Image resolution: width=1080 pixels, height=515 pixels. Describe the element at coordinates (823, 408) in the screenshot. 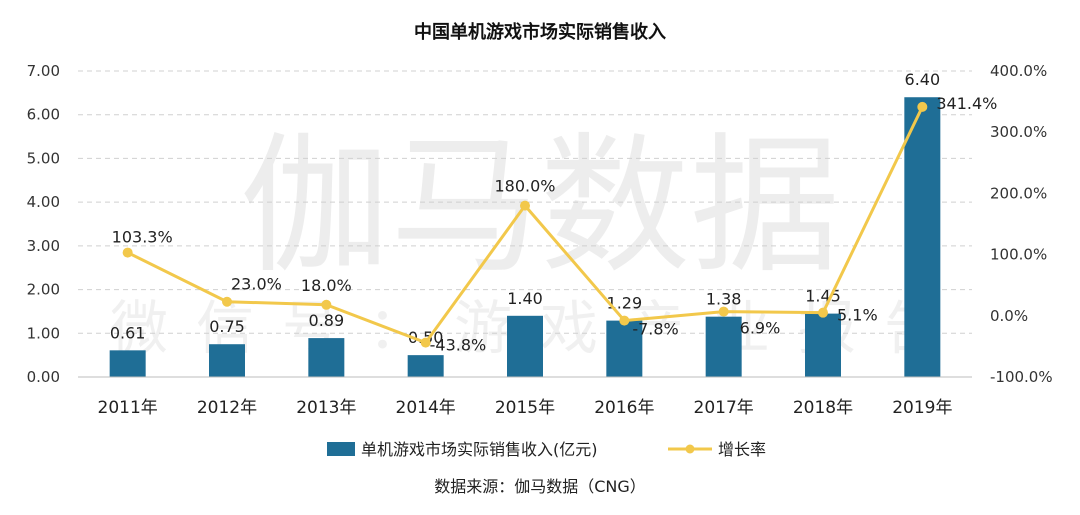

I see `x-tick-label: 2018年` at that location.